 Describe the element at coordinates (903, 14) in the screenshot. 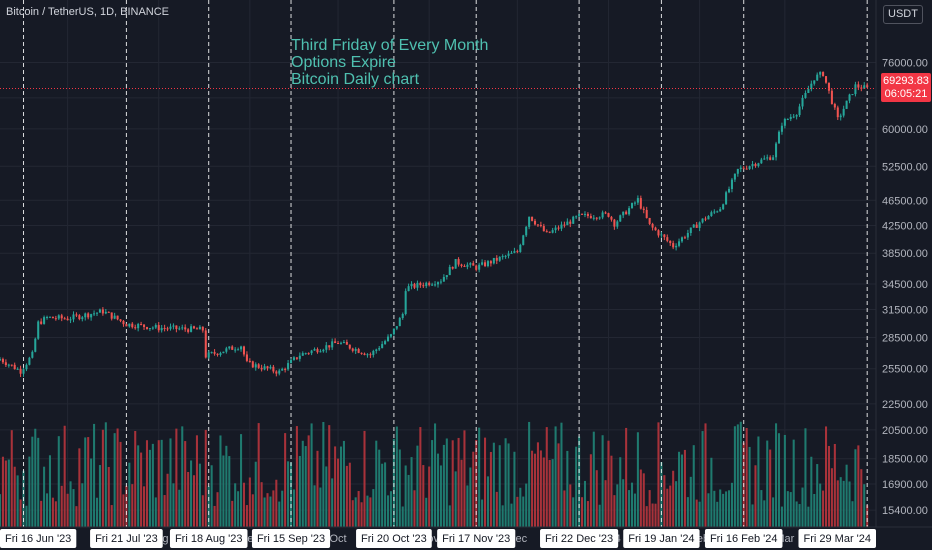

I see `currency-button: USDT` at that location.